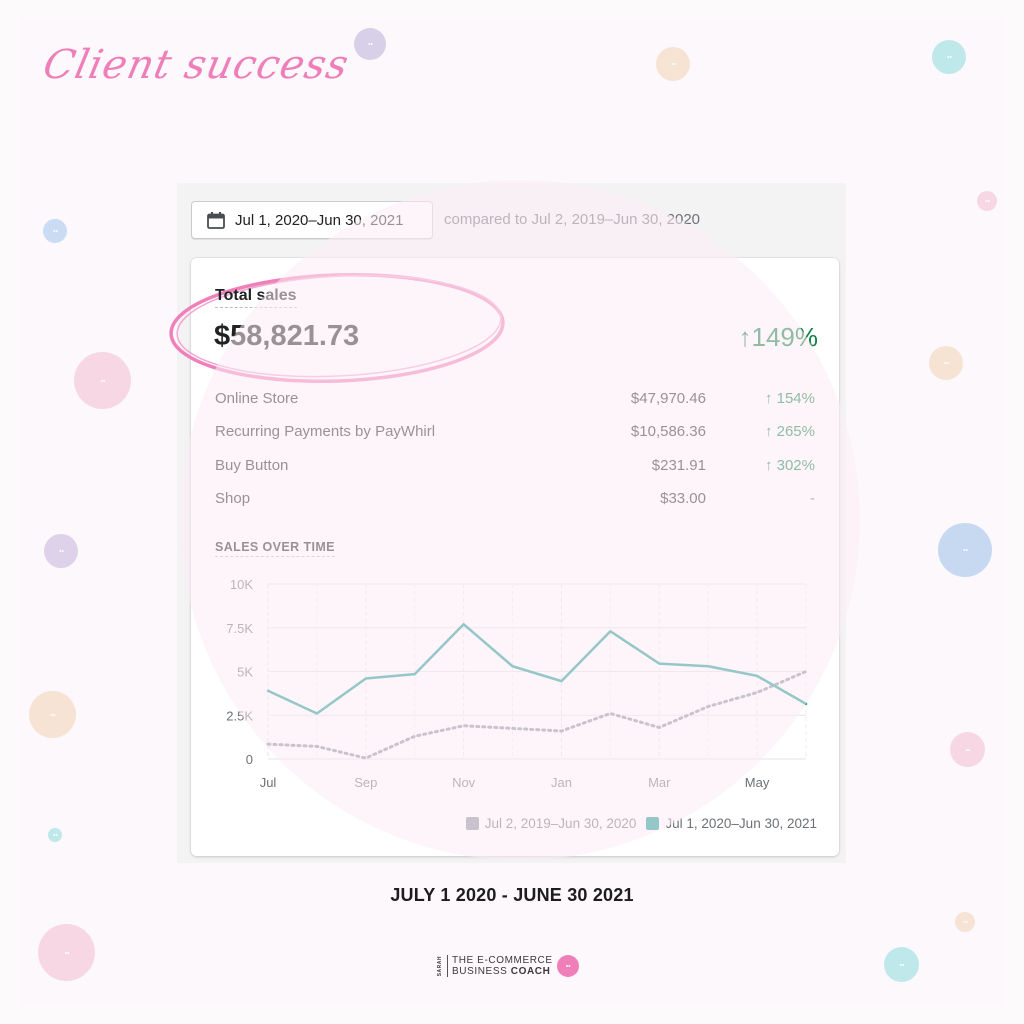  Describe the element at coordinates (268, 782) in the screenshot. I see `x-tick-label: Jul` at that location.